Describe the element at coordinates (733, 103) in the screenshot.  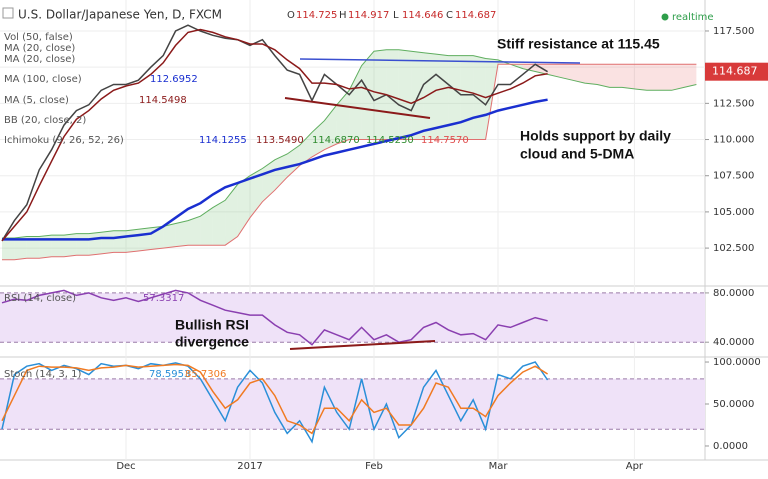
I see `y-tick-label: 112.500` at that location.